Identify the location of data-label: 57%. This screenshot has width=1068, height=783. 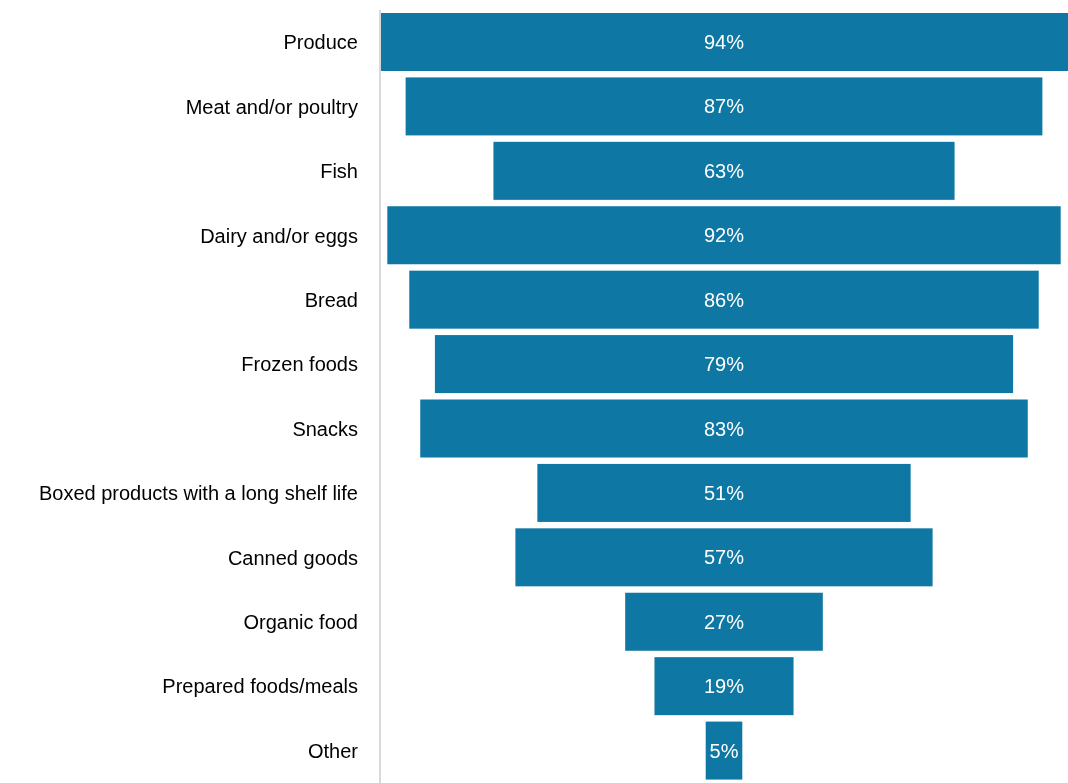
(724, 557).